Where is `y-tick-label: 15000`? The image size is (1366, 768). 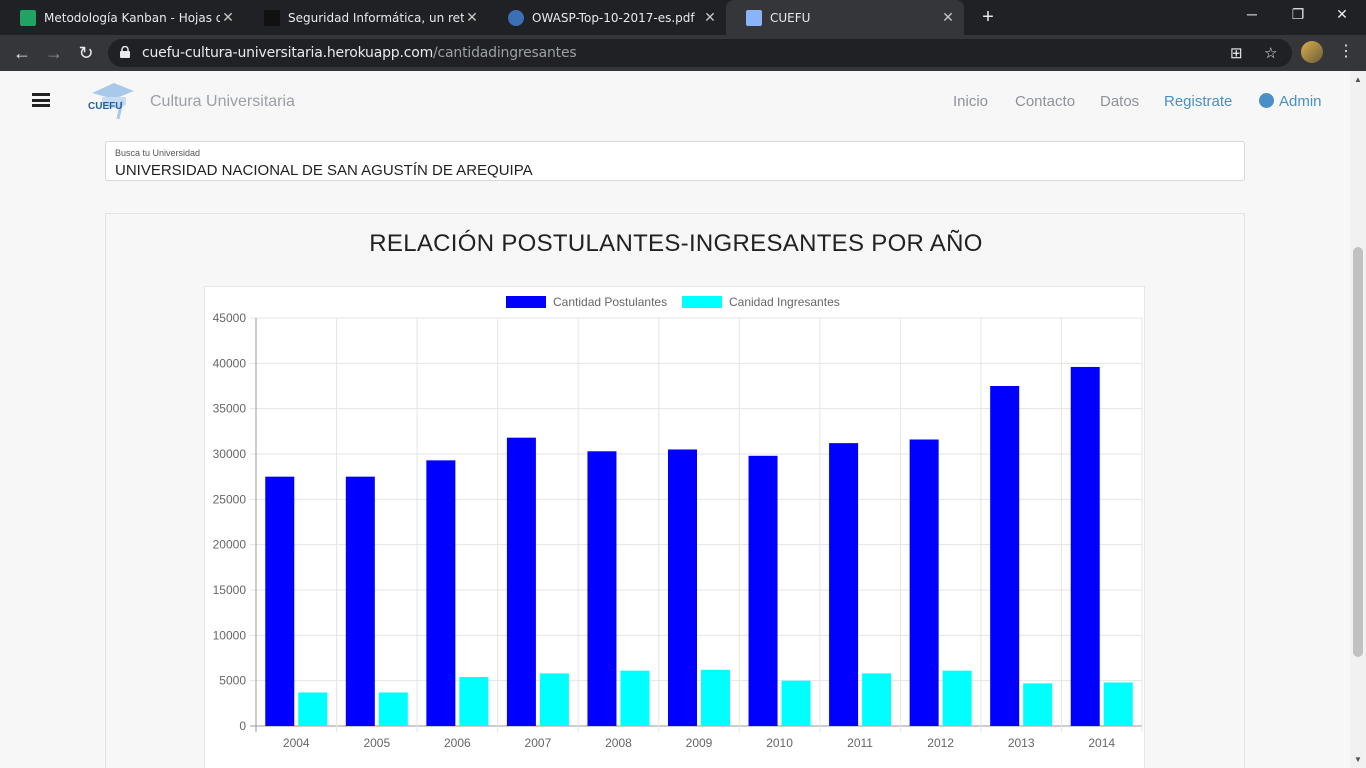 y-tick-label: 15000 is located at coordinates (230, 590).